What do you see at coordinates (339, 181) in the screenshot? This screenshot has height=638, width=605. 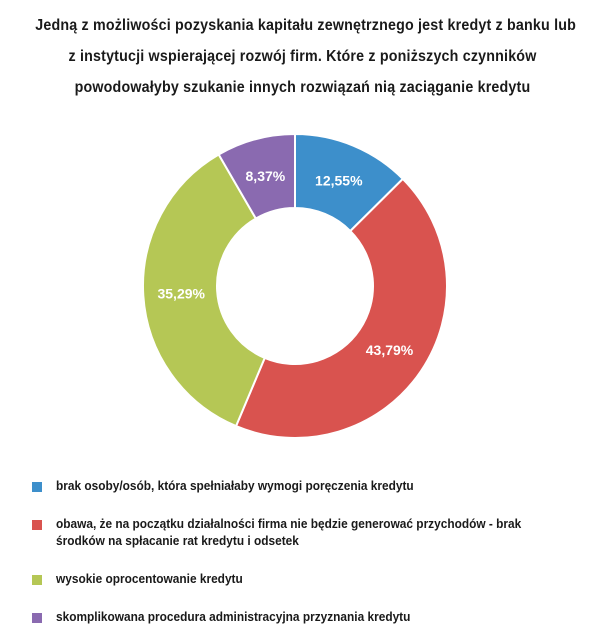 I see `slice-label-1: 12,55%` at bounding box center [339, 181].